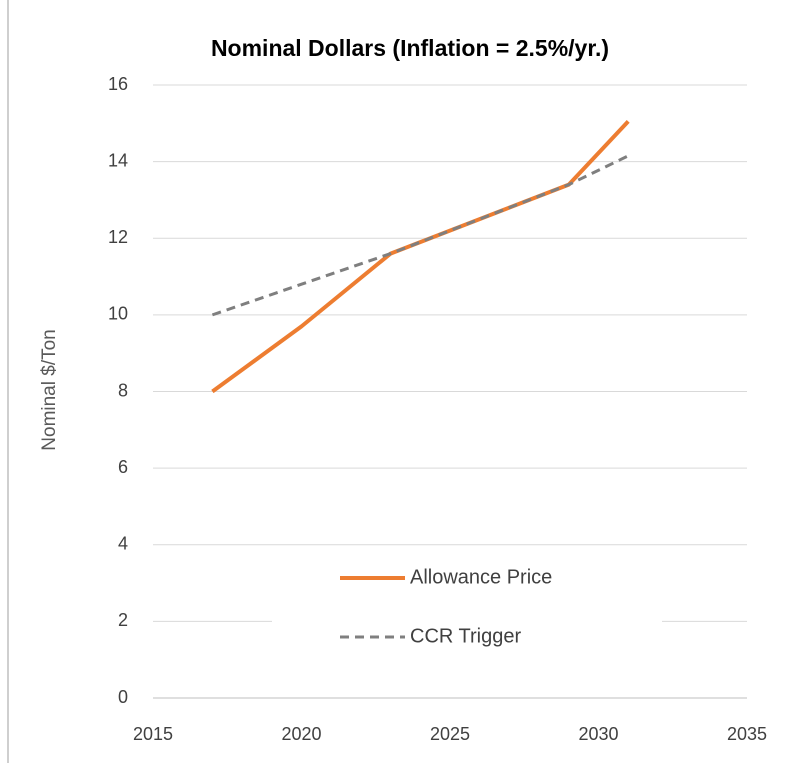  What do you see at coordinates (118, 84) in the screenshot?
I see `y-tick-label: 16` at bounding box center [118, 84].